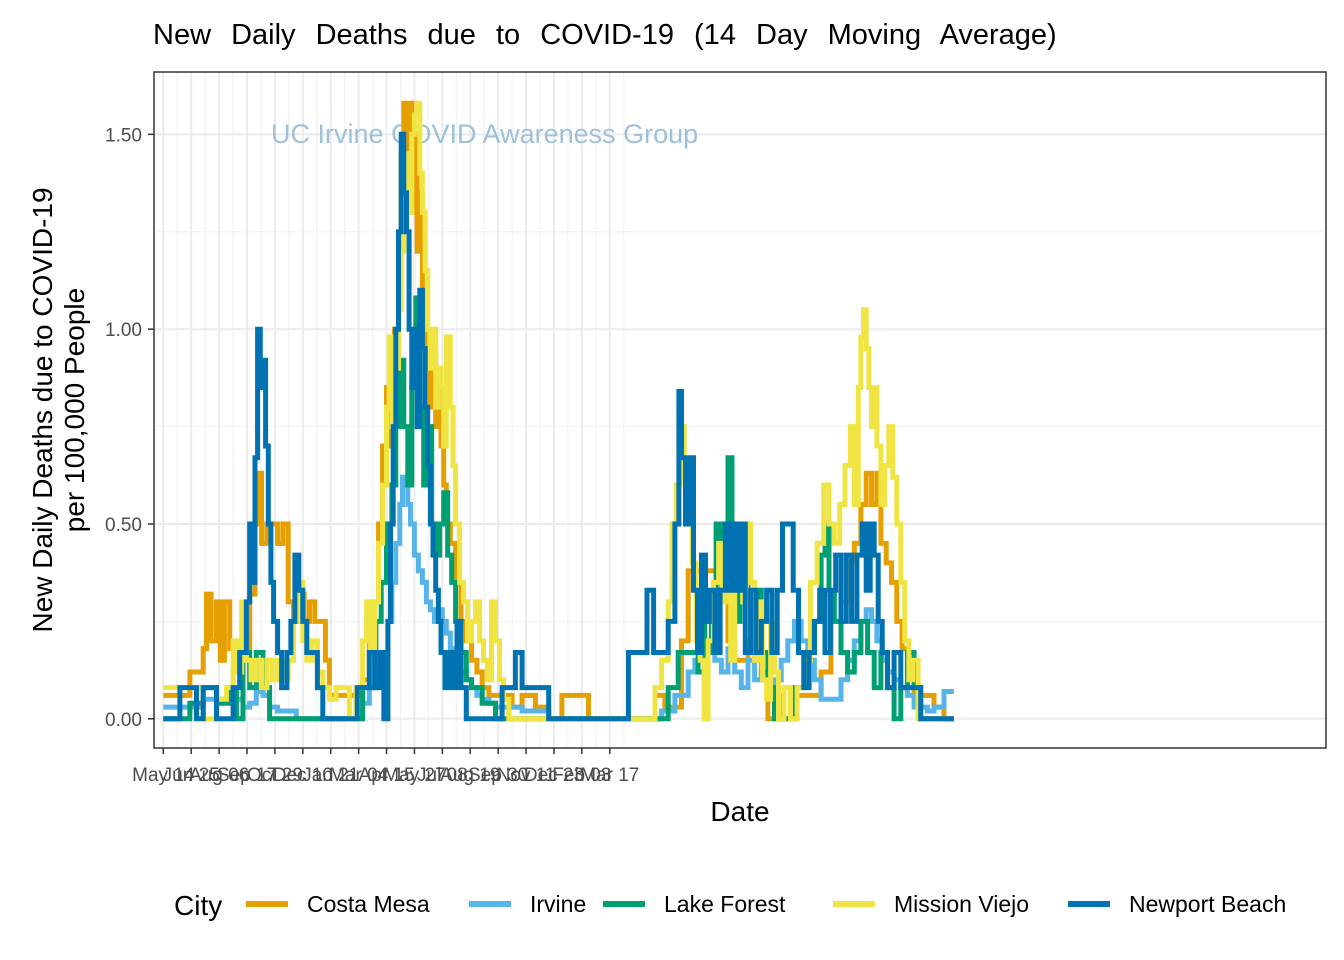 Image resolution: width=1344 pixels, height=960 pixels. I want to click on legend-label-irvine: Irvine, so click(558, 904).